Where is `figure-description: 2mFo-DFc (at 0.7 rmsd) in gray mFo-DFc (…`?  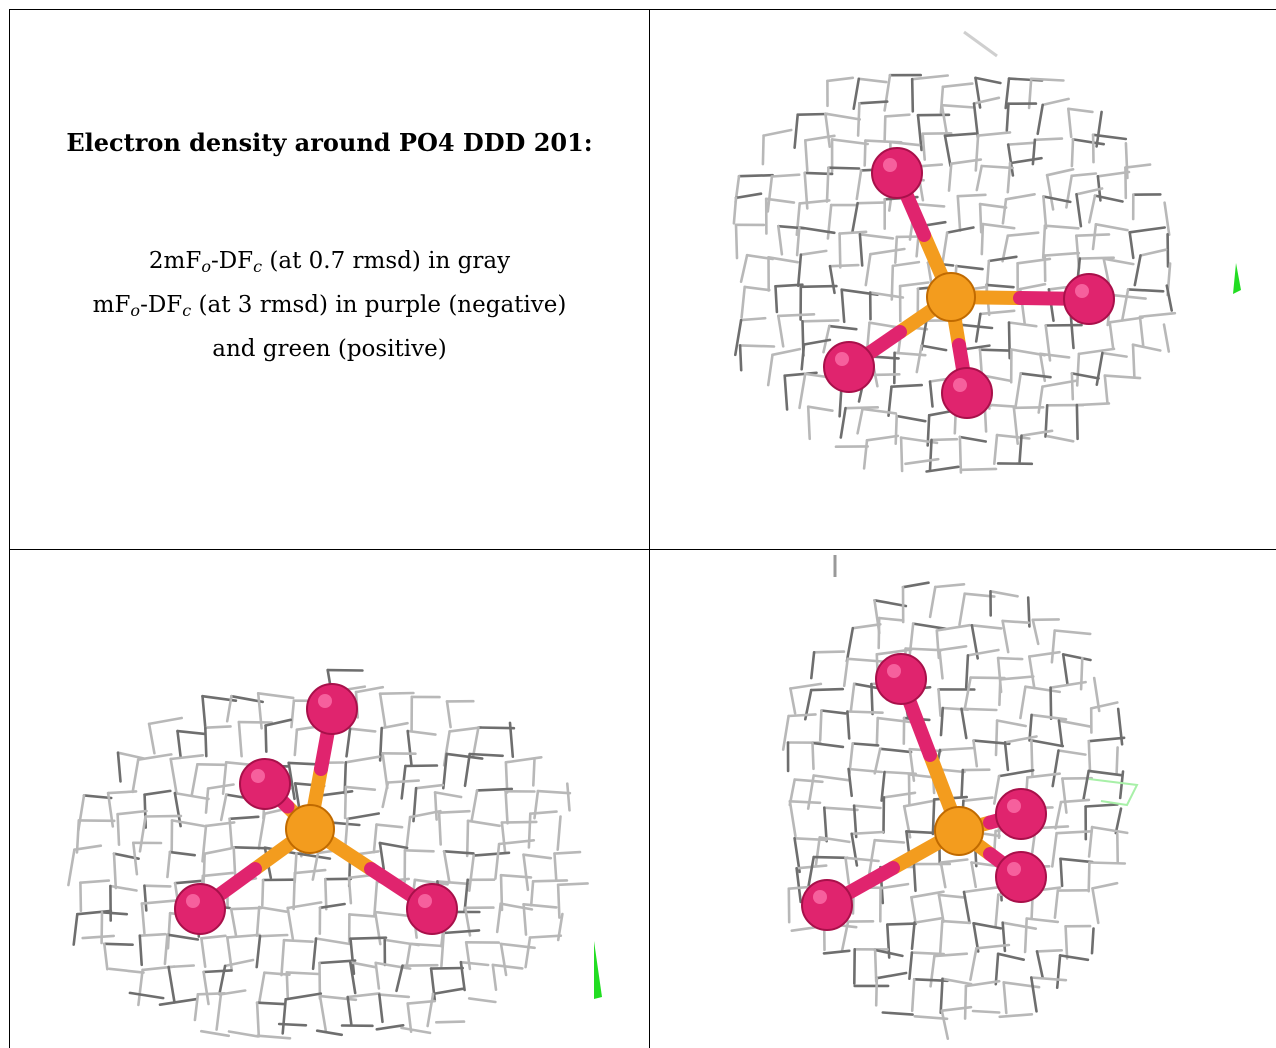
figure-description: 2mFo-DFc (at 0.7 rmsd) in gray mFo-DFc (… is located at coordinates (329, 305).